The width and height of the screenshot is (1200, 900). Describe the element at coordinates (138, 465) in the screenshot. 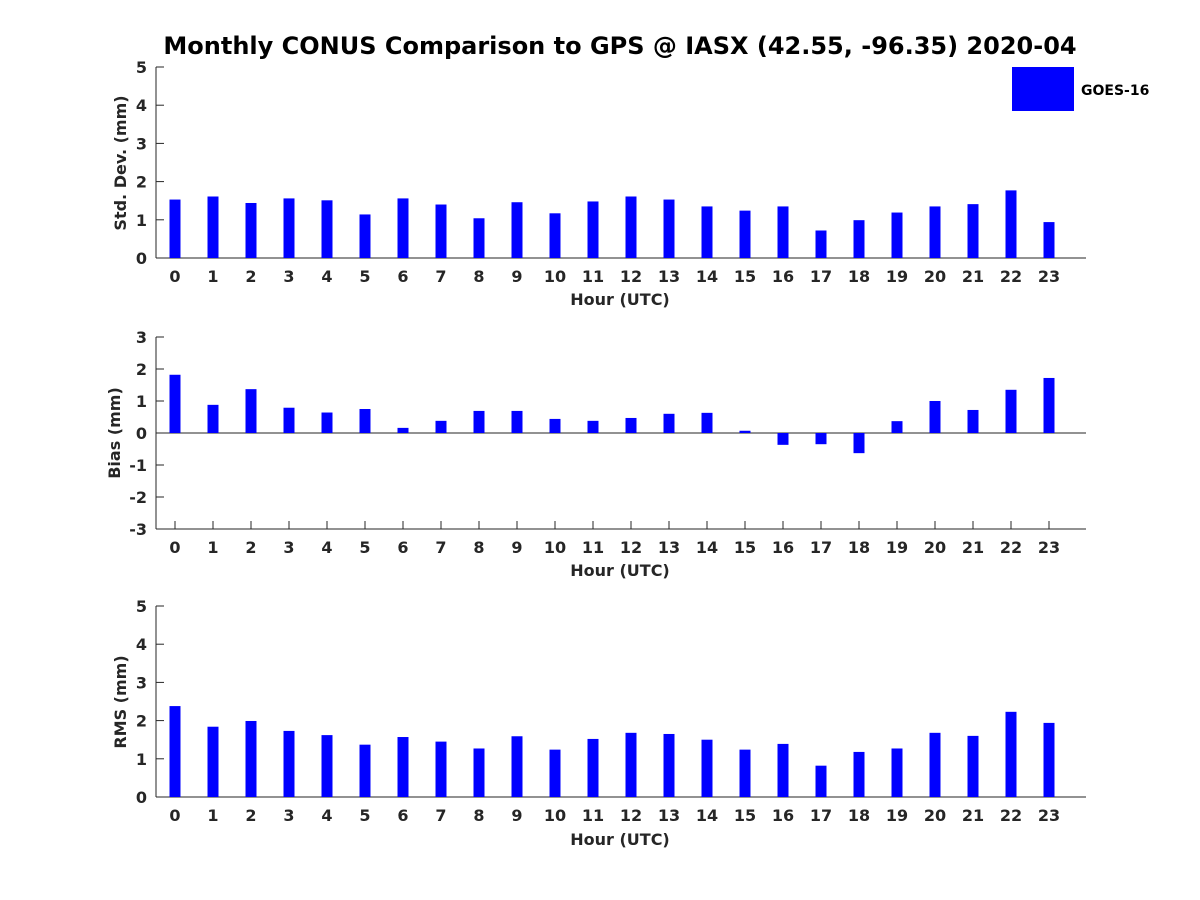

I see `bias-y-tick-label: -1` at that location.